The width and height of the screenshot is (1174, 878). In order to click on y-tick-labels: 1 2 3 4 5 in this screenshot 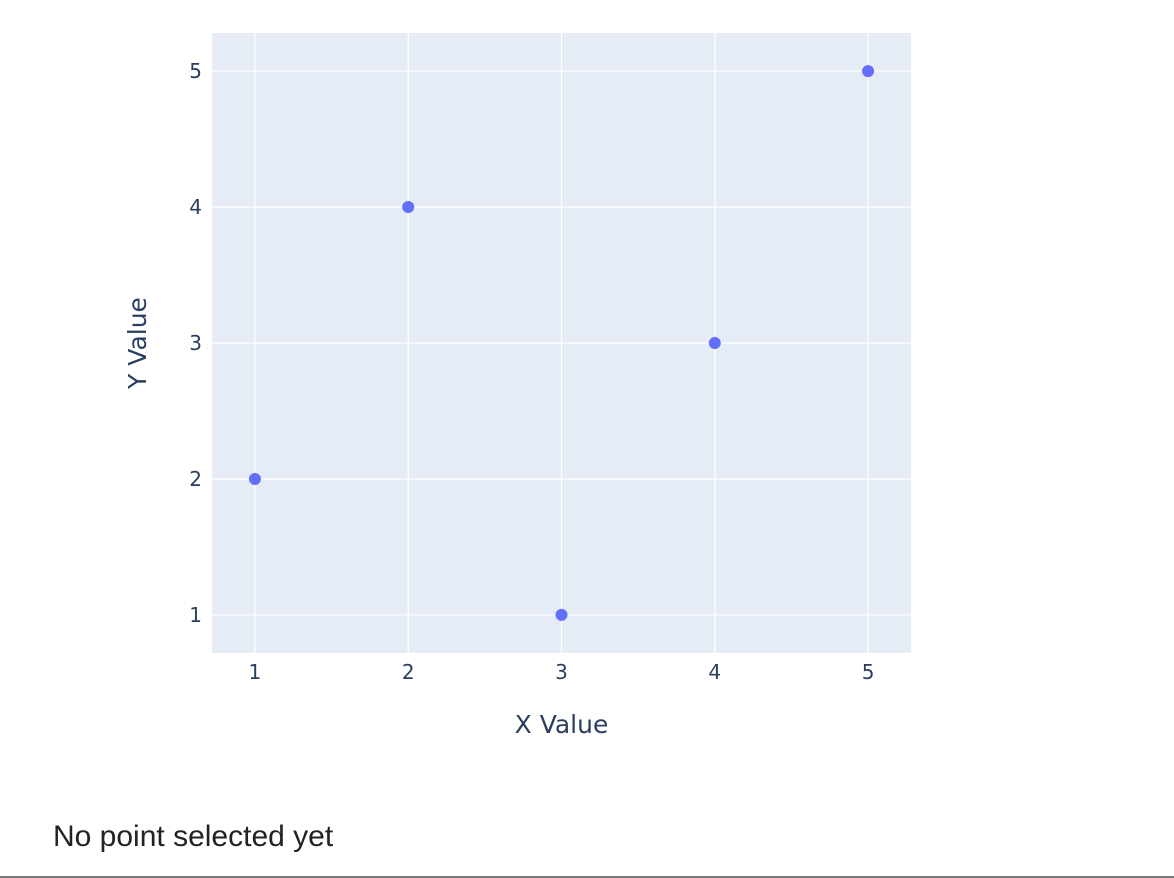, I will do `click(195, 343)`.